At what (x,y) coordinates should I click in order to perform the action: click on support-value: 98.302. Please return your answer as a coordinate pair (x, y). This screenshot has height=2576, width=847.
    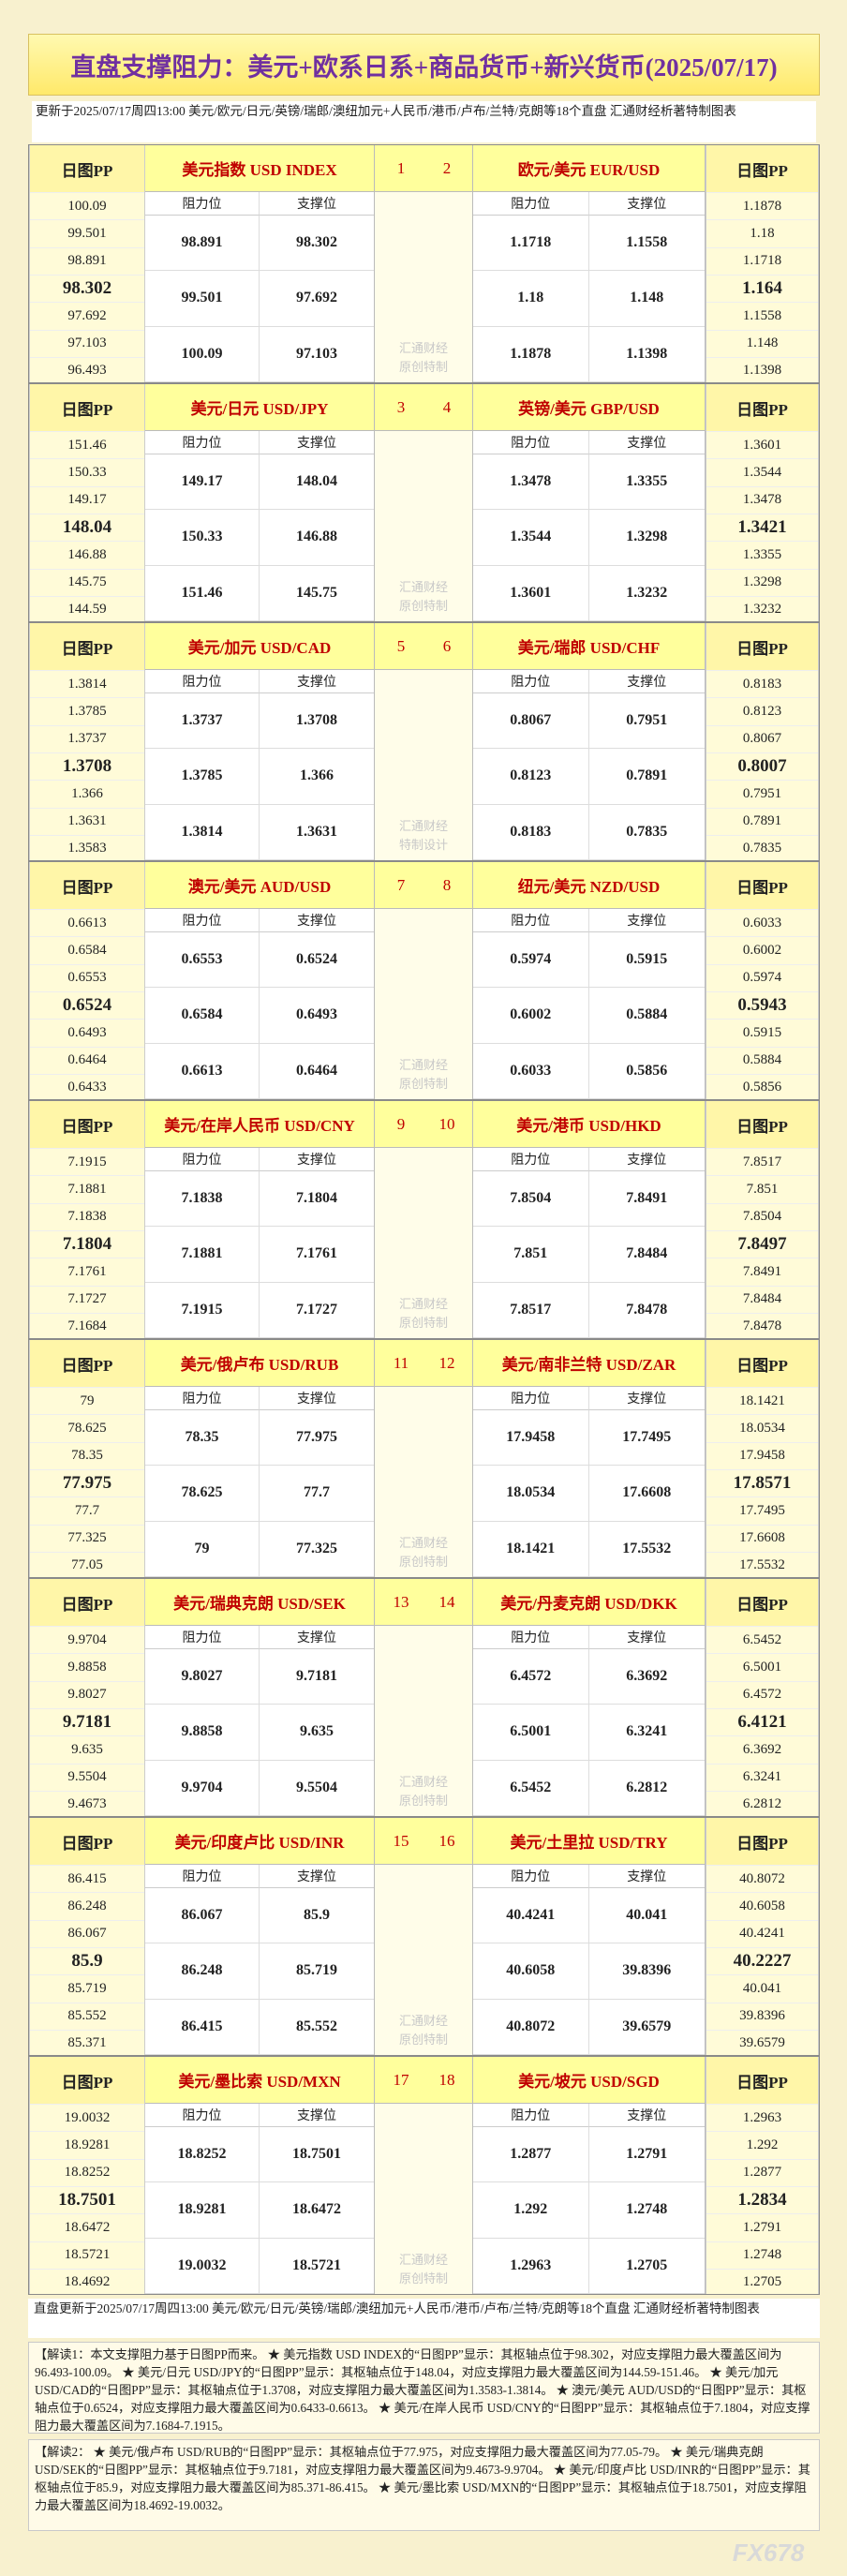
    Looking at the image, I should click on (317, 244).